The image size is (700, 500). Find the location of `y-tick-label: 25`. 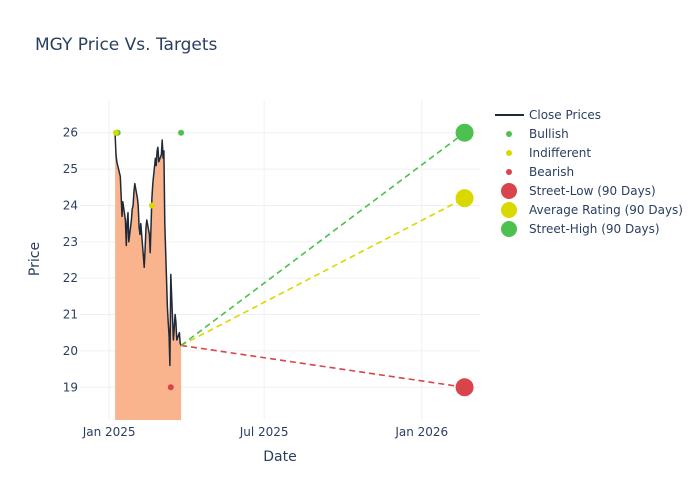

y-tick-label: 25 is located at coordinates (70, 169).